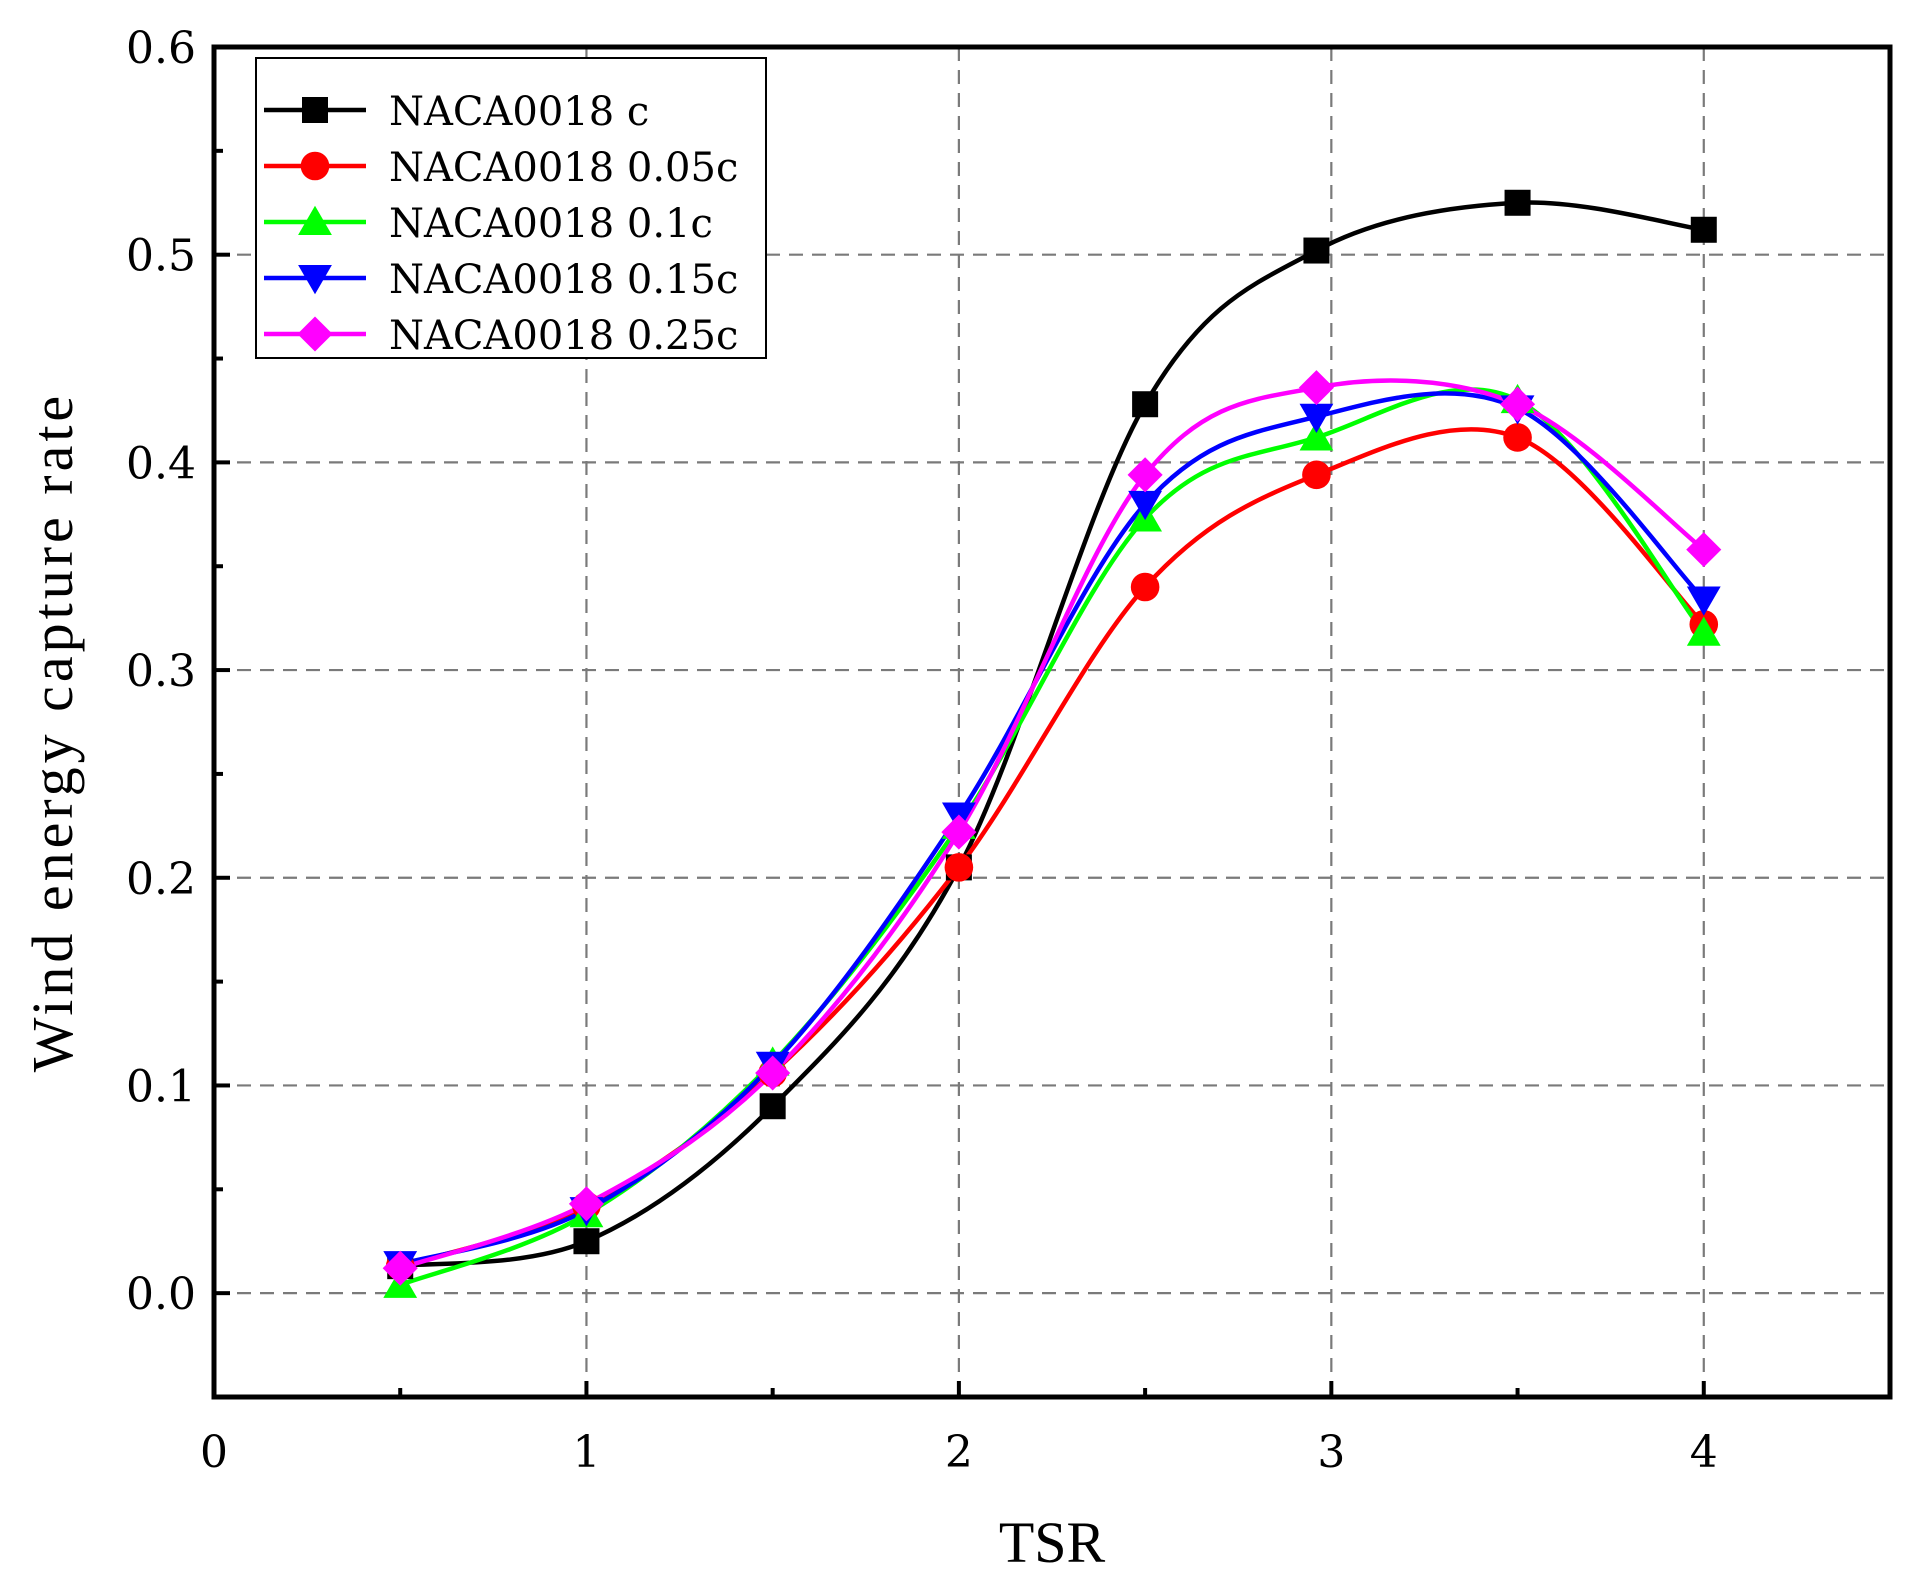 Image resolution: width=1912 pixels, height=1584 pixels. What do you see at coordinates (52, 732) in the screenshot?
I see `y-axis-title: Wind energy capture rate` at bounding box center [52, 732].